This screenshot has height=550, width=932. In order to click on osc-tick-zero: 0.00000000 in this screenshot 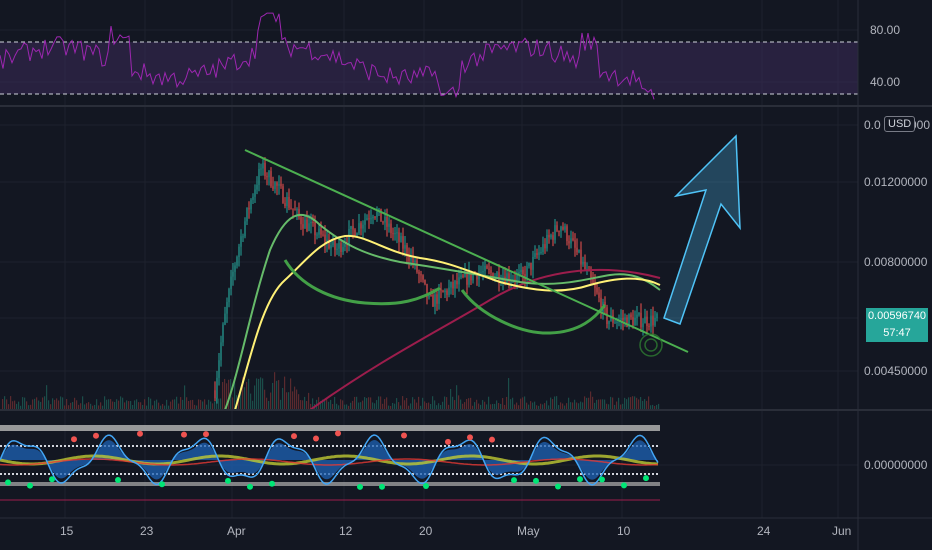, I will do `click(896, 465)`.